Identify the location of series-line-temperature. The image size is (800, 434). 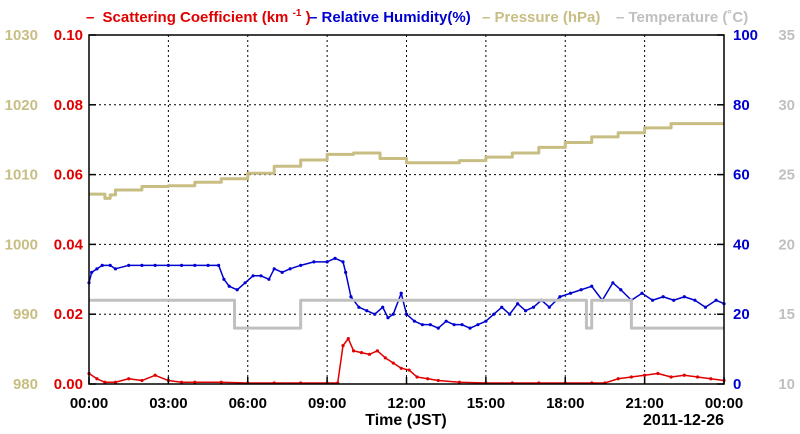
(406, 314).